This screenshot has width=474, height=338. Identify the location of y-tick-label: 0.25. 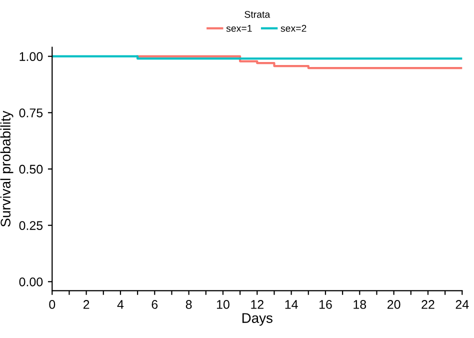
(31, 225).